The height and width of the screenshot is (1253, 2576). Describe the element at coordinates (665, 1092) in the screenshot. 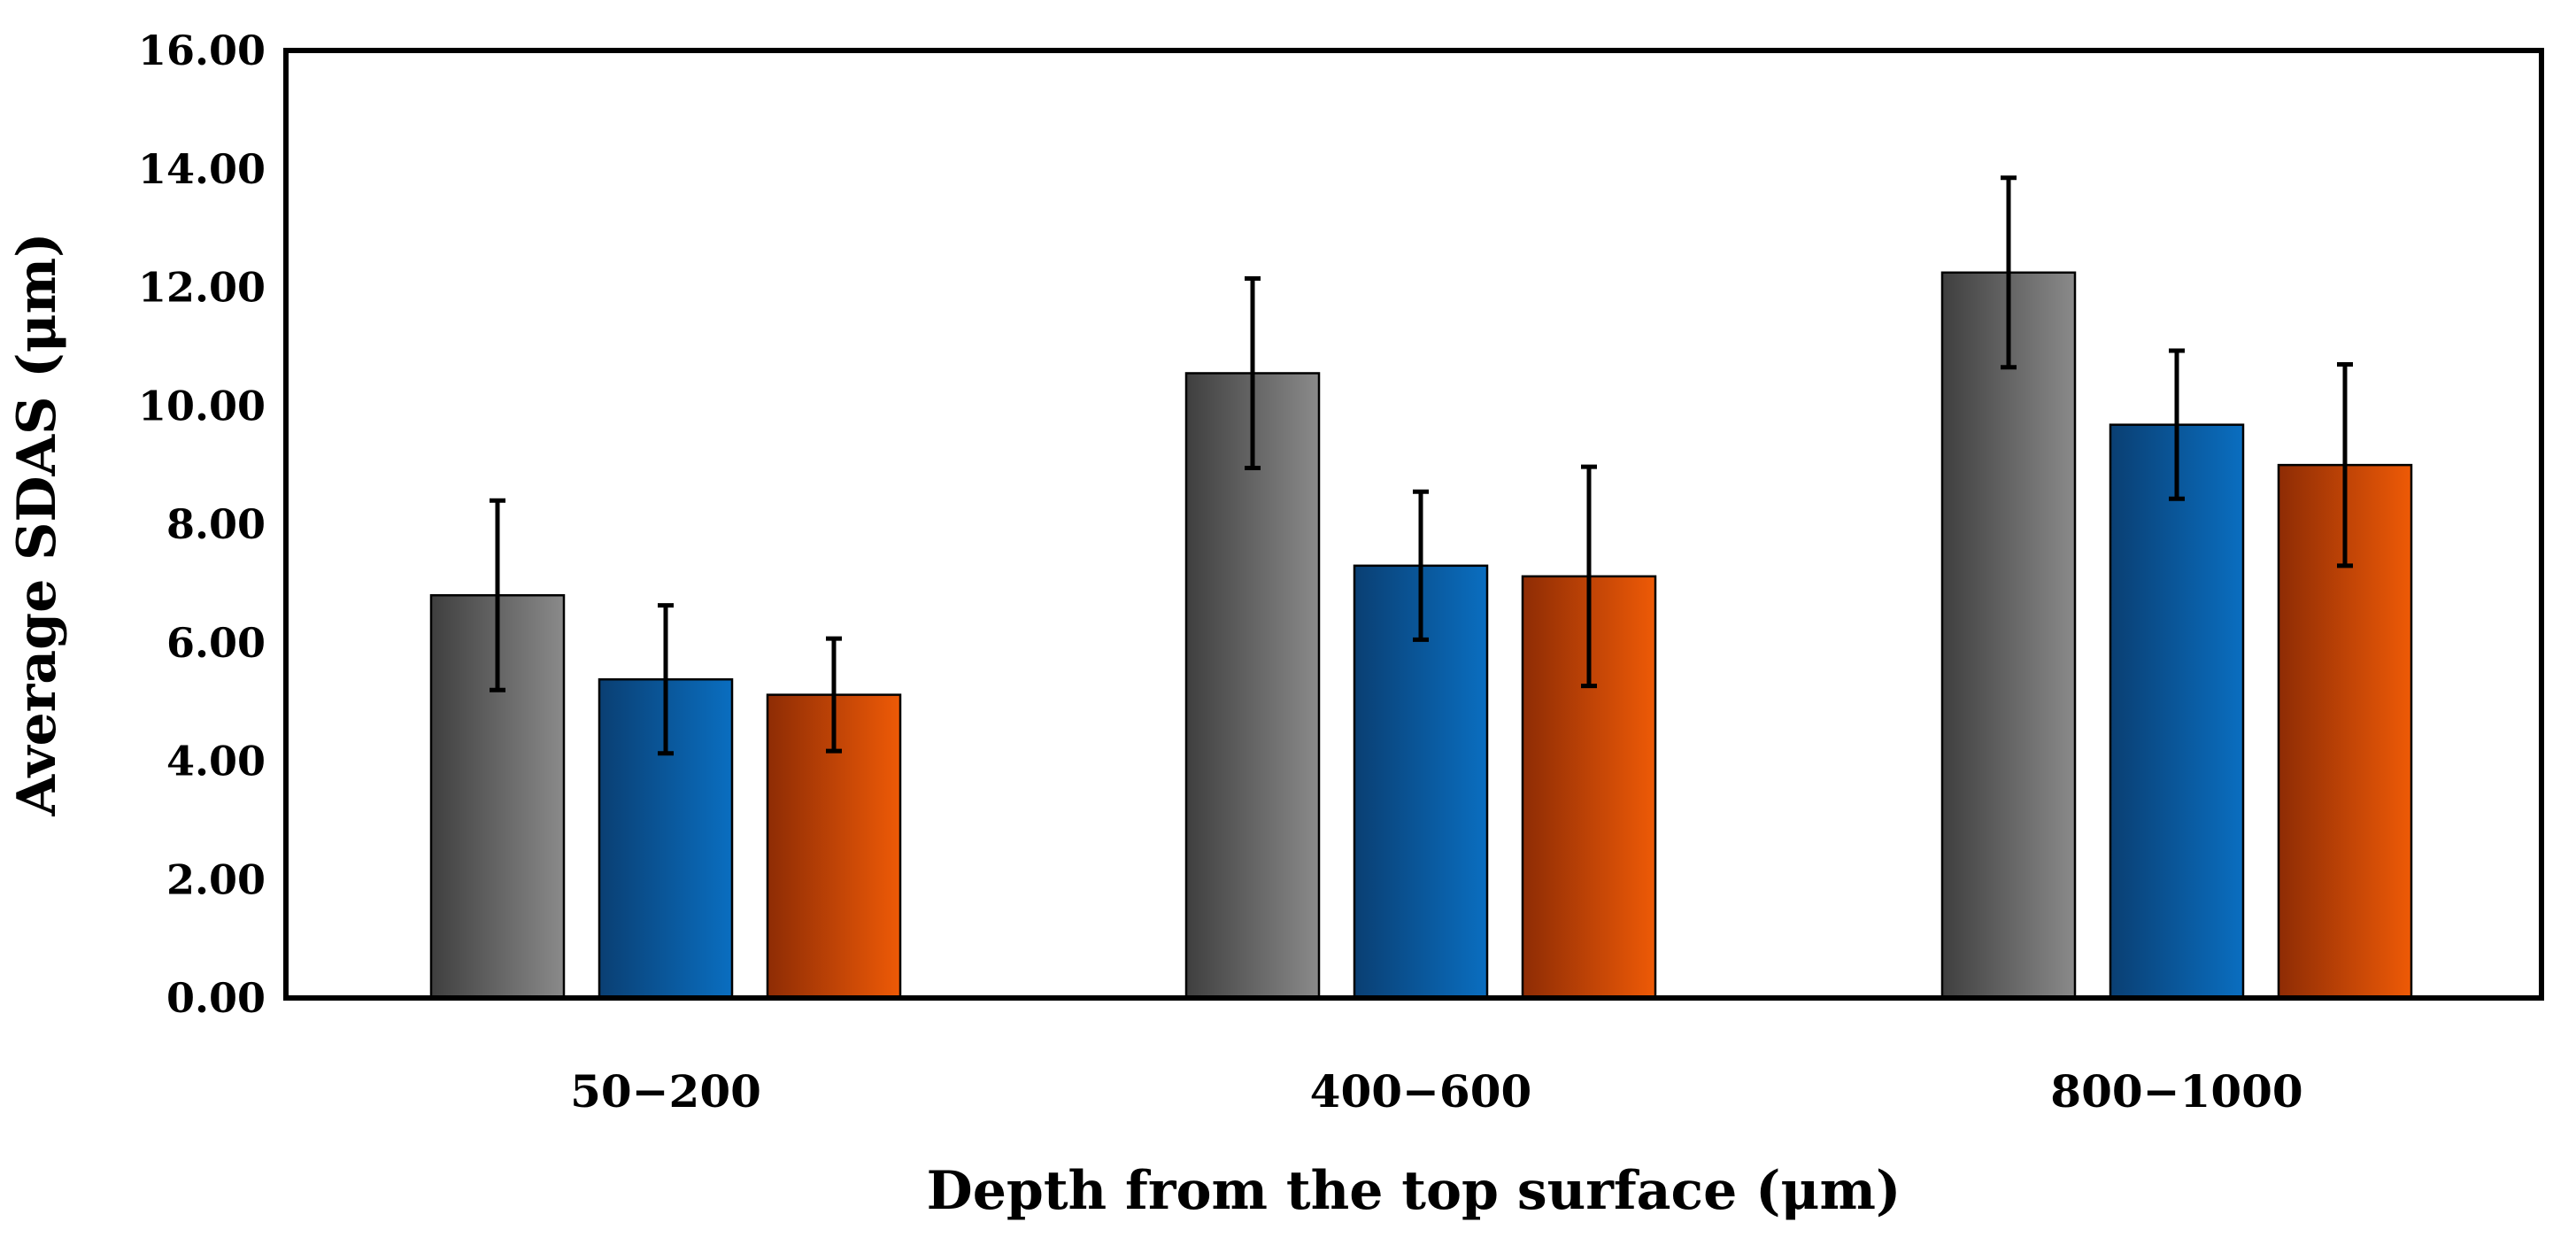

I see `x-category-label-0: 50−200` at that location.